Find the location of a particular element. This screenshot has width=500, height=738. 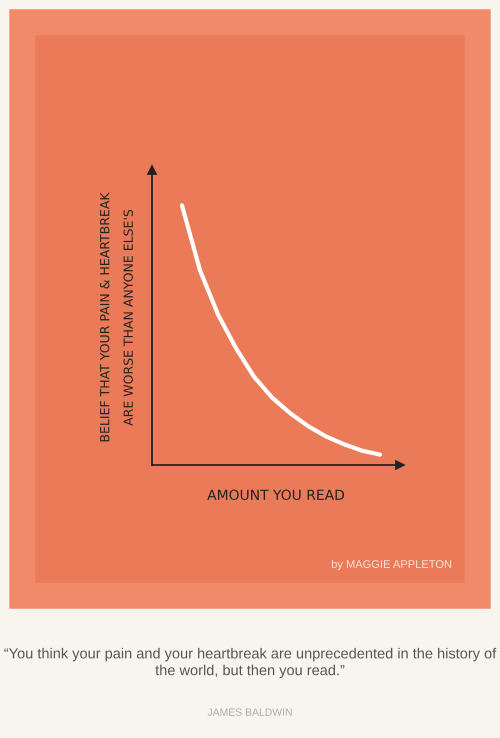

x-axis-title: AMOUNT YOU READ is located at coordinates (275, 495).